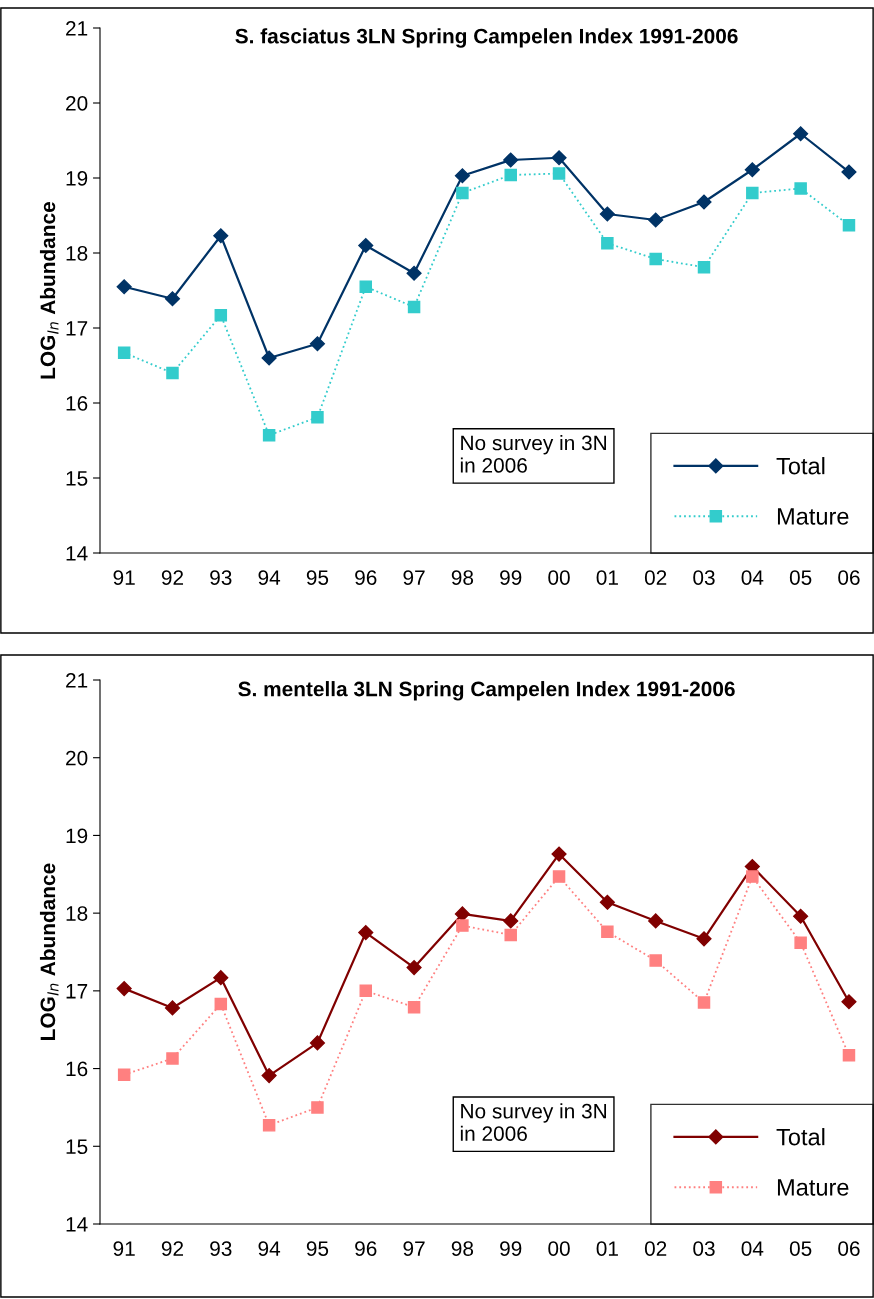 The image size is (874, 1299). I want to click on x-tick-label: 91, so click(124, 1248).